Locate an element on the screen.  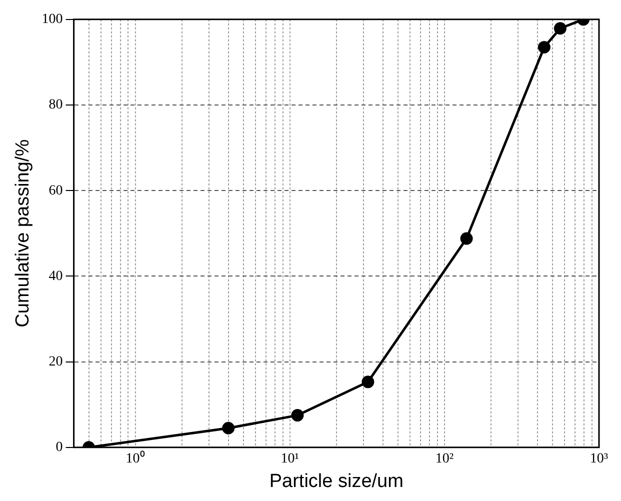
x-axis-title: Particle size/um is located at coordinates (336, 481).